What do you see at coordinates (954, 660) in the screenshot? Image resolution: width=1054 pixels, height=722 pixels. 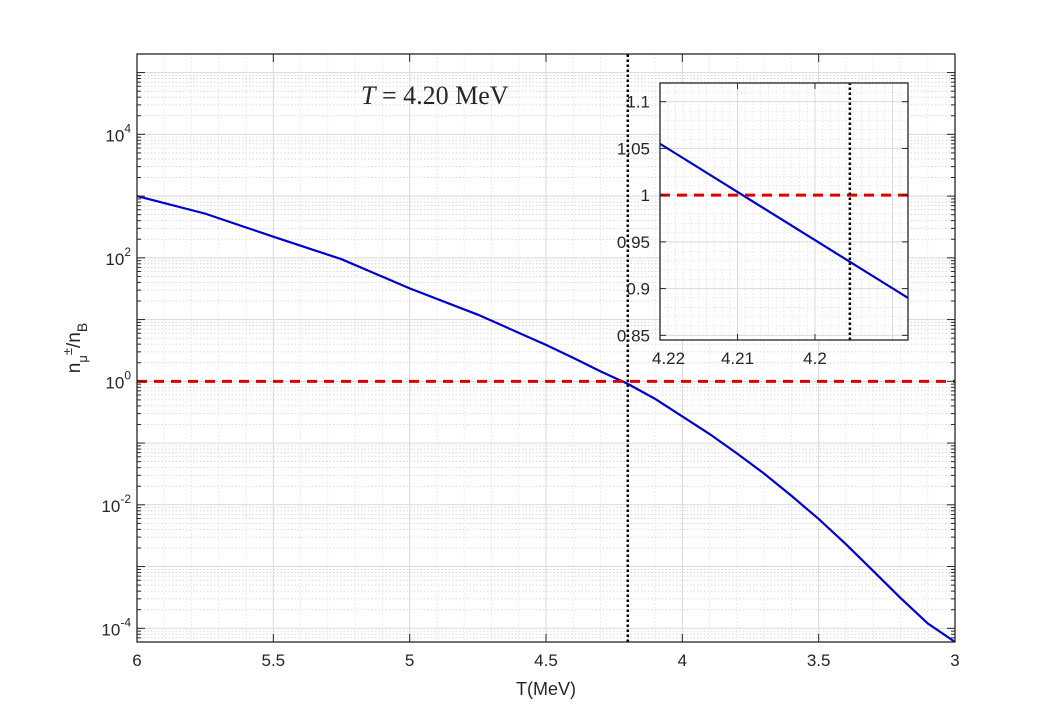 I see `x-tick-label: 3` at bounding box center [954, 660].